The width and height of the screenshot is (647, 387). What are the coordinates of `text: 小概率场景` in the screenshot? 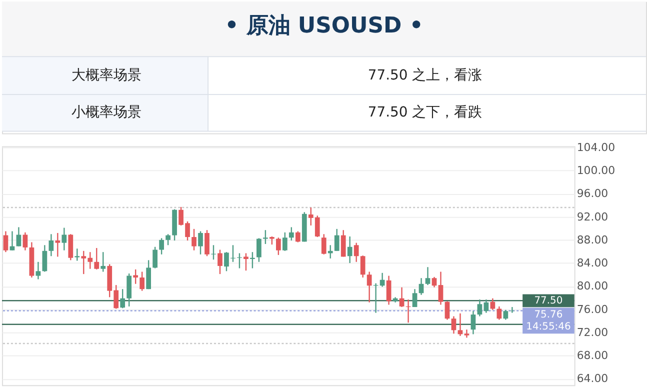 It's located at (107, 112).